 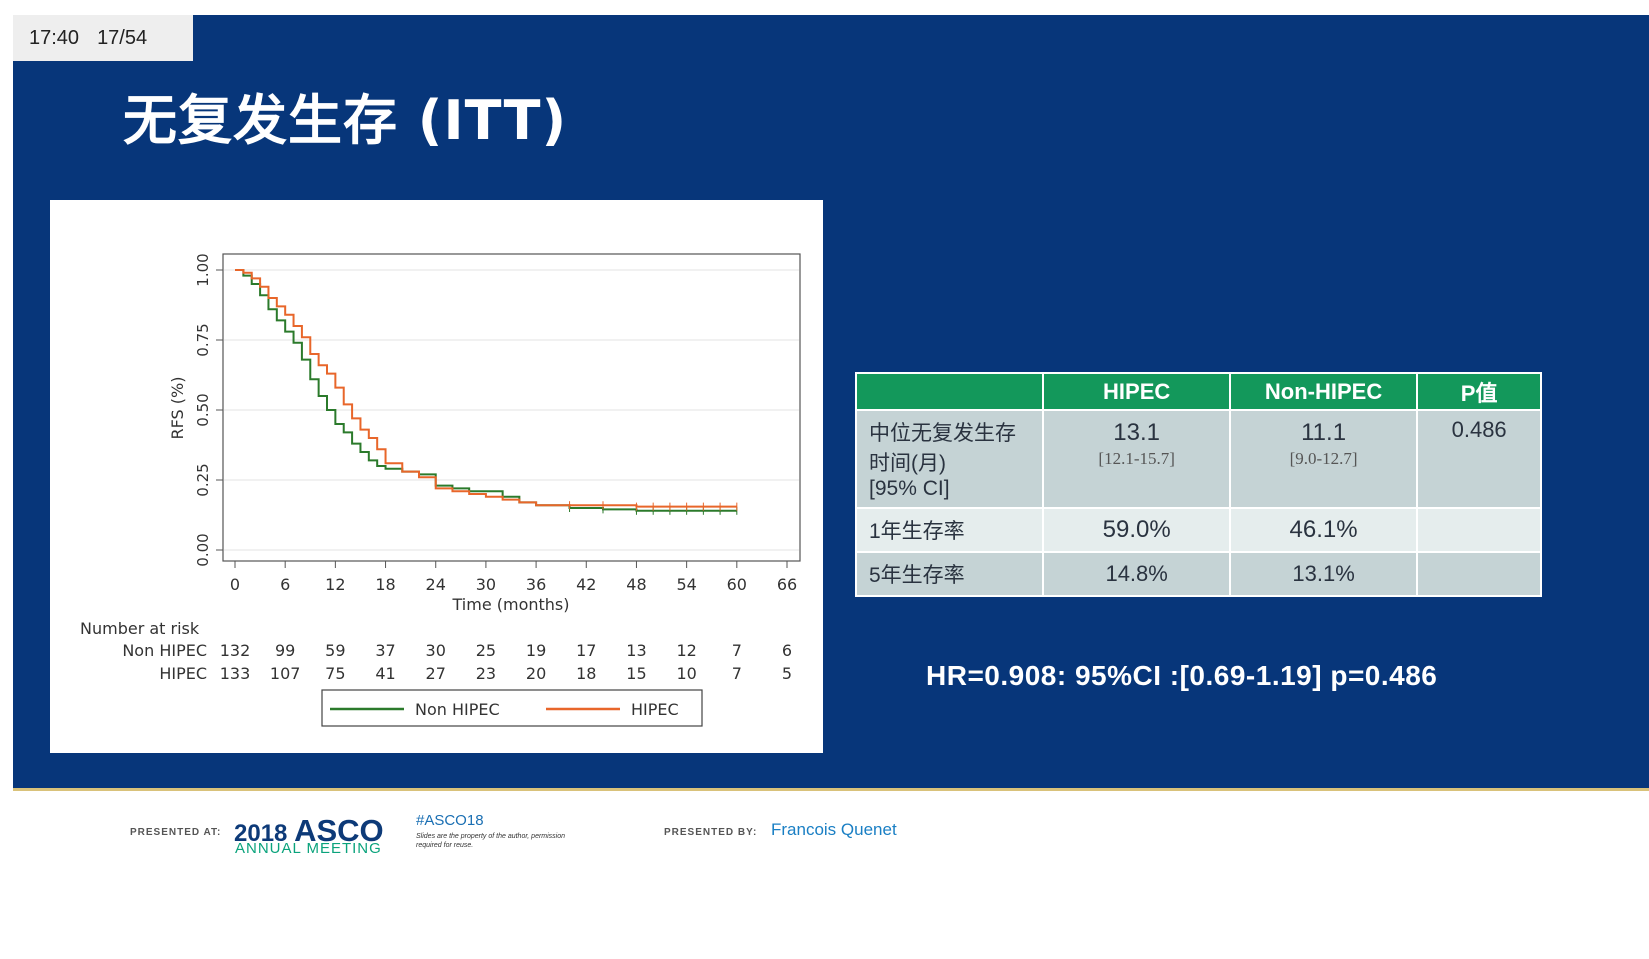 I want to click on km-curve-non-hipec, so click(x=486, y=390).